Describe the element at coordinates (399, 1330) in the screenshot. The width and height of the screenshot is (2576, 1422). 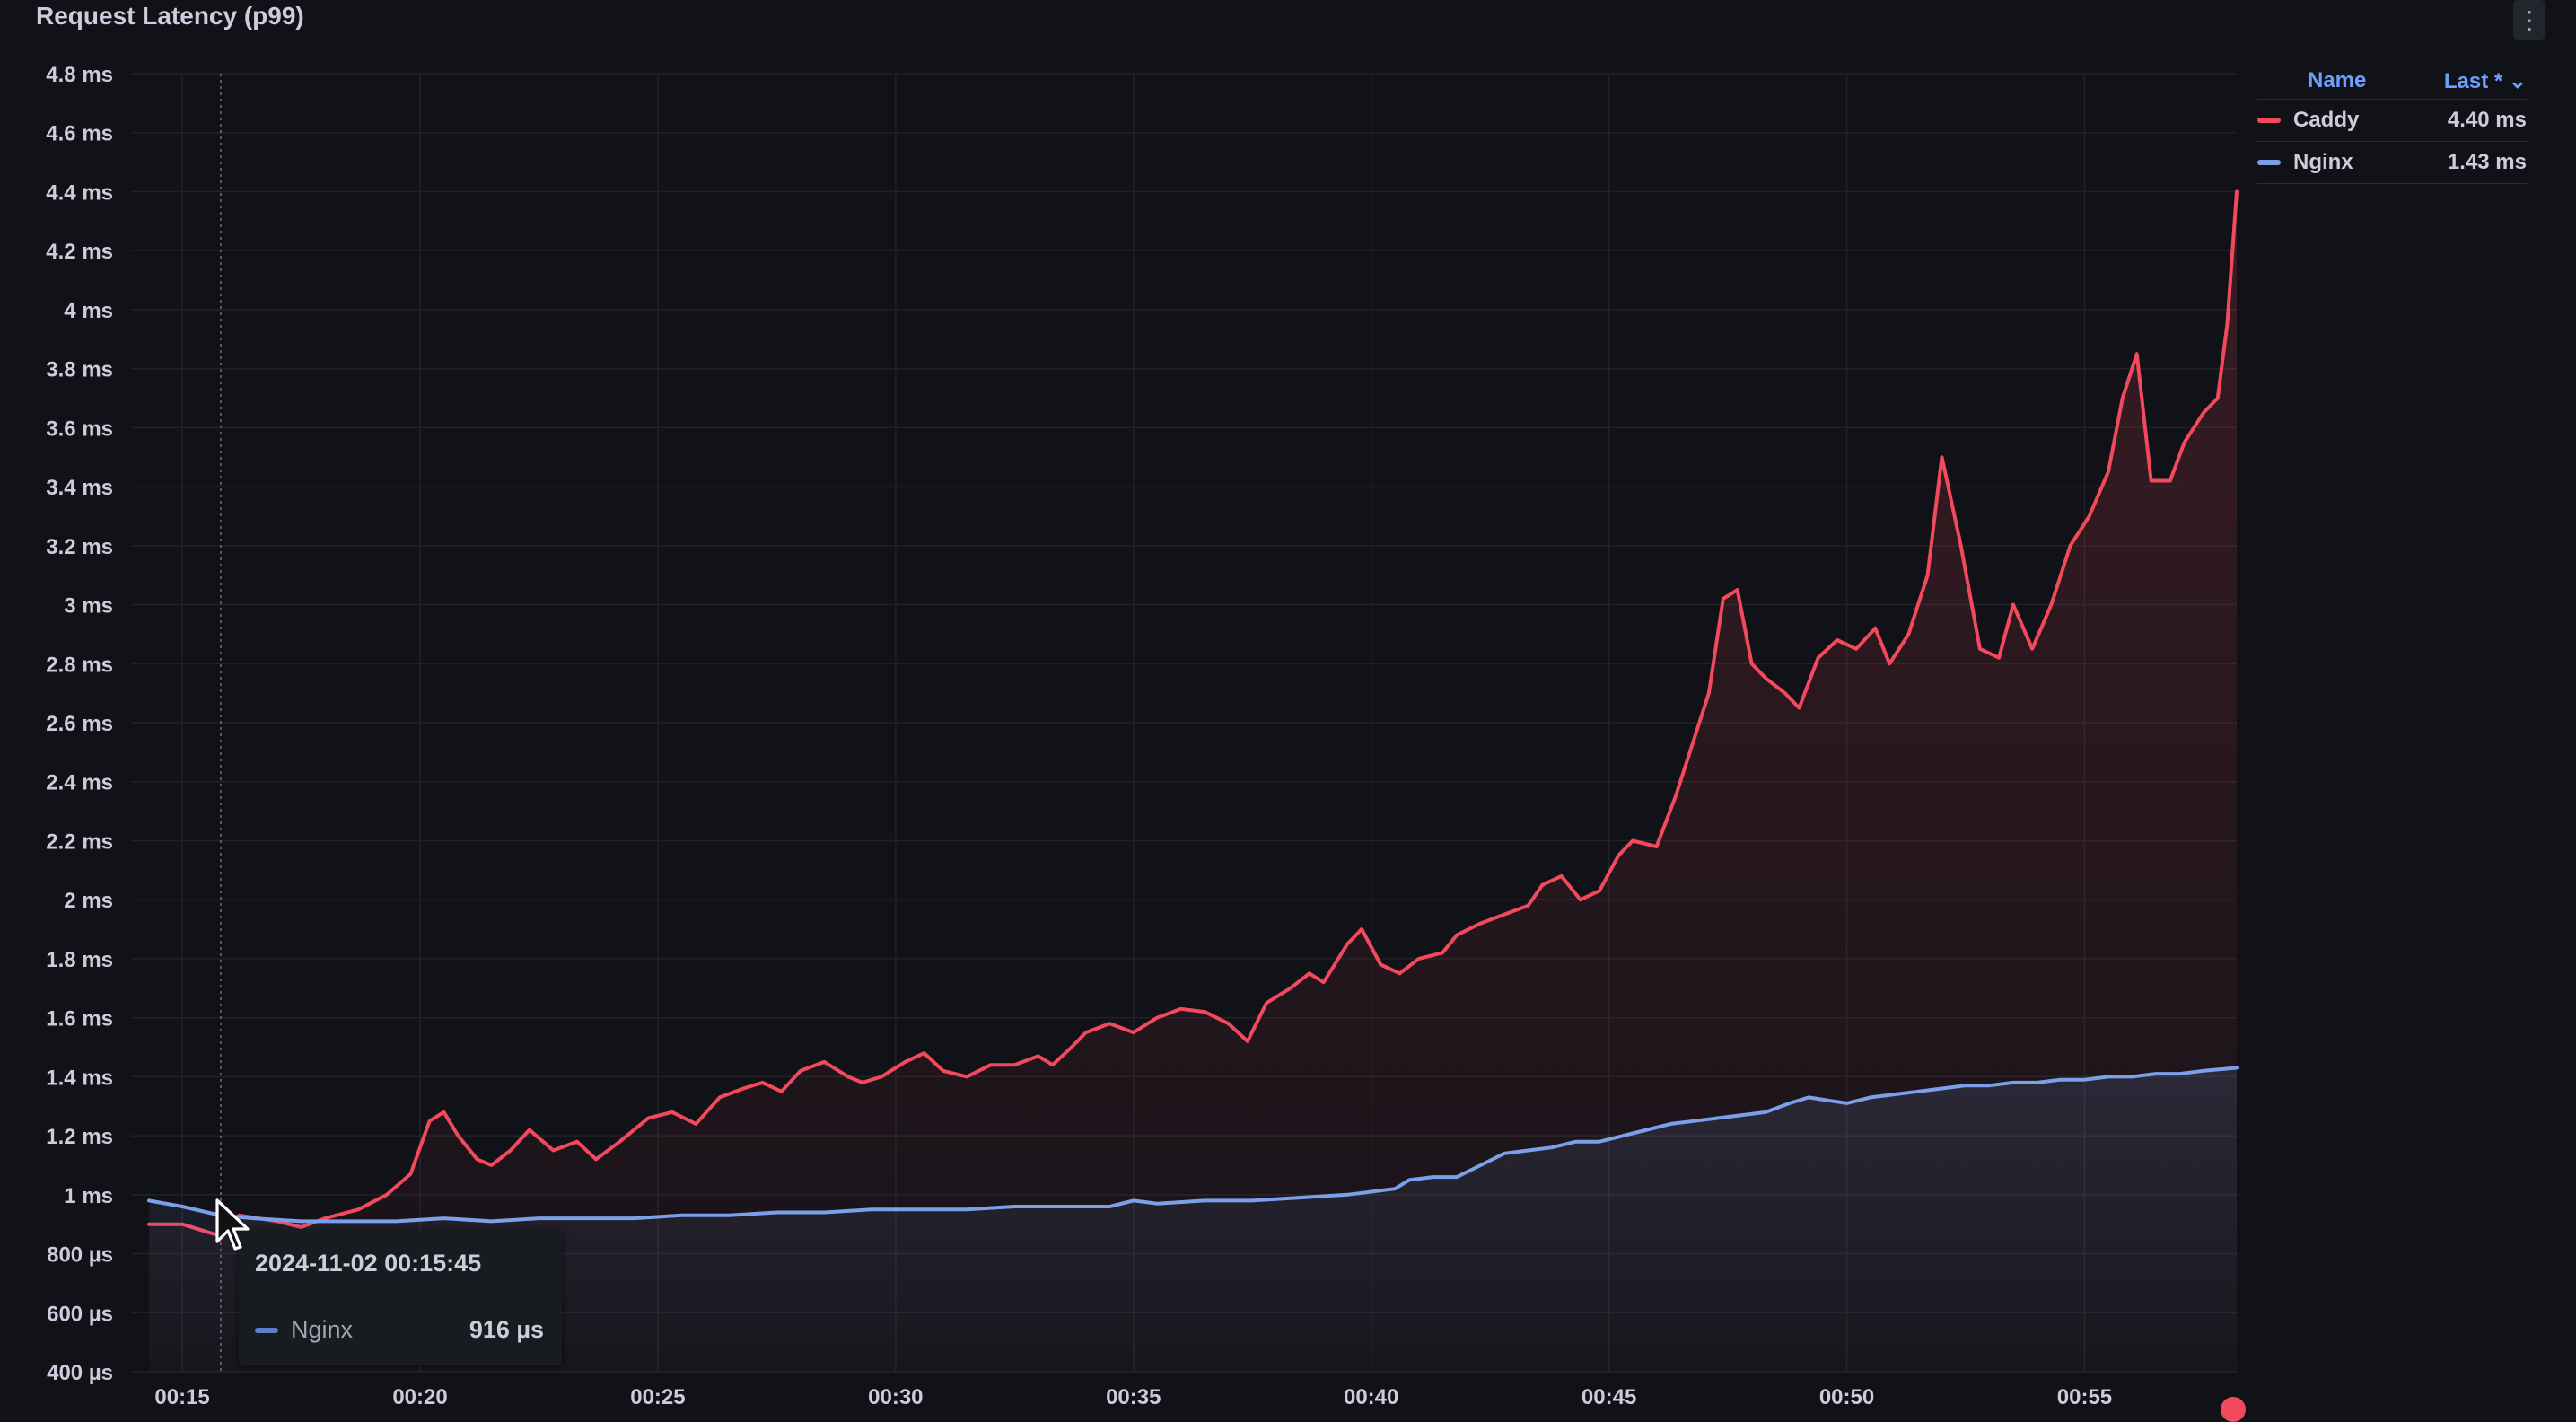
I see `tooltip-row: Nginx 916 µs` at that location.